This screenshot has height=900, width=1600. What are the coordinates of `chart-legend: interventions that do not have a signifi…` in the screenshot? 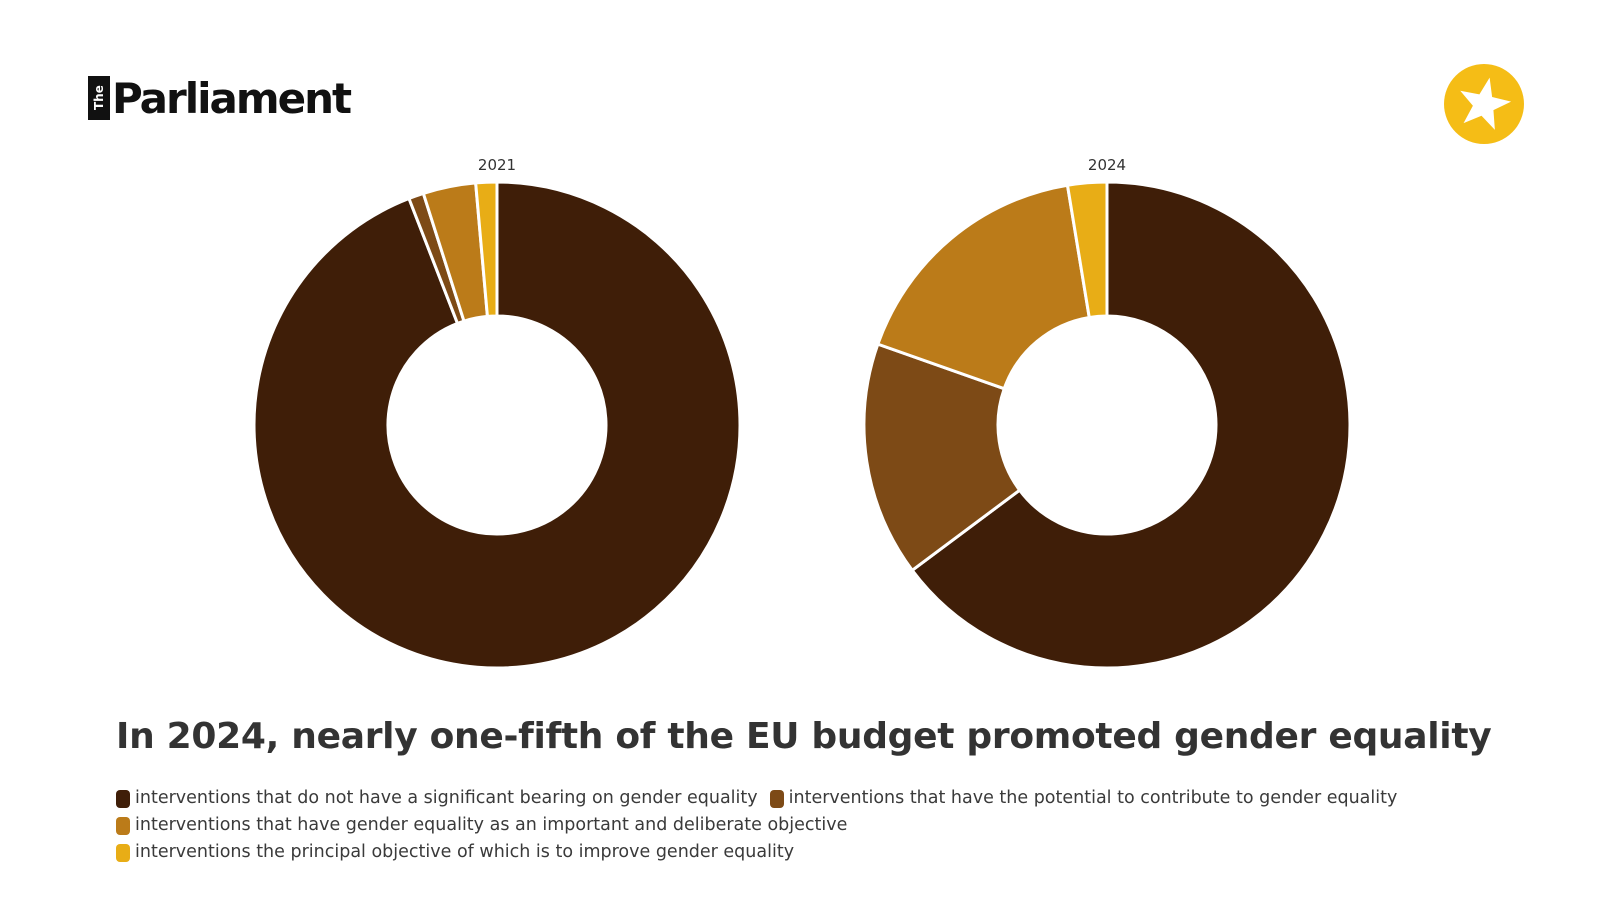 It's located at (836, 825).